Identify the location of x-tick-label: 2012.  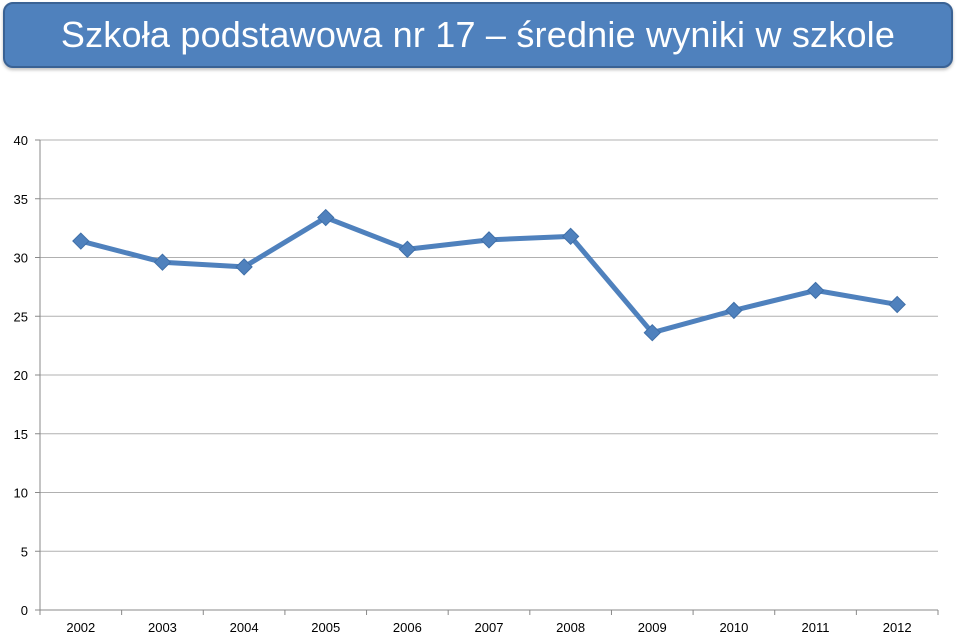
(897, 627).